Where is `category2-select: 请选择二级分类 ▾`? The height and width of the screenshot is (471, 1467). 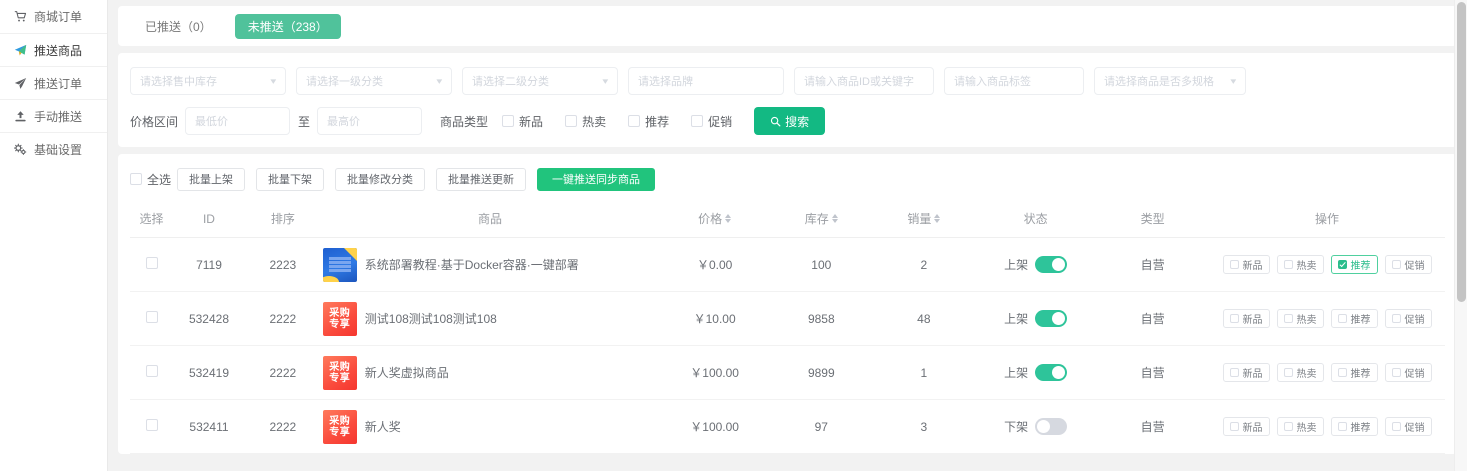
category2-select: 请选择二级分类 ▾ is located at coordinates (540, 81).